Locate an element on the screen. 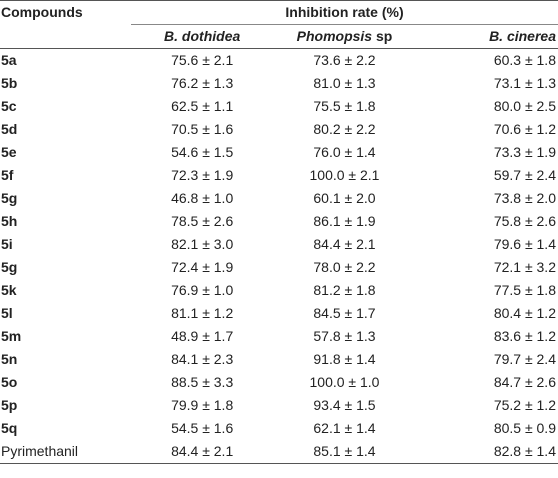 This screenshot has width=558, height=478. b-dothidea-value: 78.5 ± 2.6 is located at coordinates (202, 221).